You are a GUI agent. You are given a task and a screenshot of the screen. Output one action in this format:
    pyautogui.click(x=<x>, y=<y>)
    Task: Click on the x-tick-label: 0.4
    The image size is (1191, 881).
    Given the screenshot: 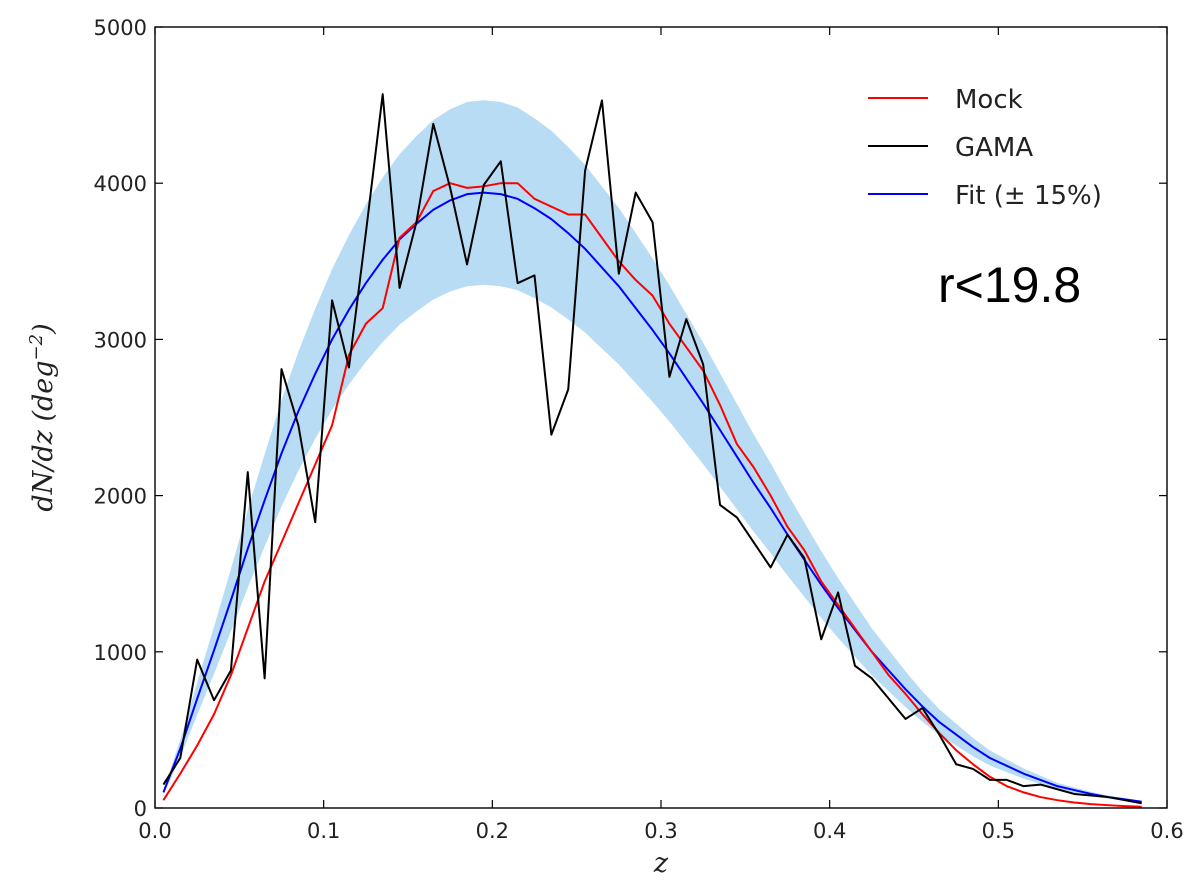 What is the action you would take?
    pyautogui.click(x=829, y=831)
    